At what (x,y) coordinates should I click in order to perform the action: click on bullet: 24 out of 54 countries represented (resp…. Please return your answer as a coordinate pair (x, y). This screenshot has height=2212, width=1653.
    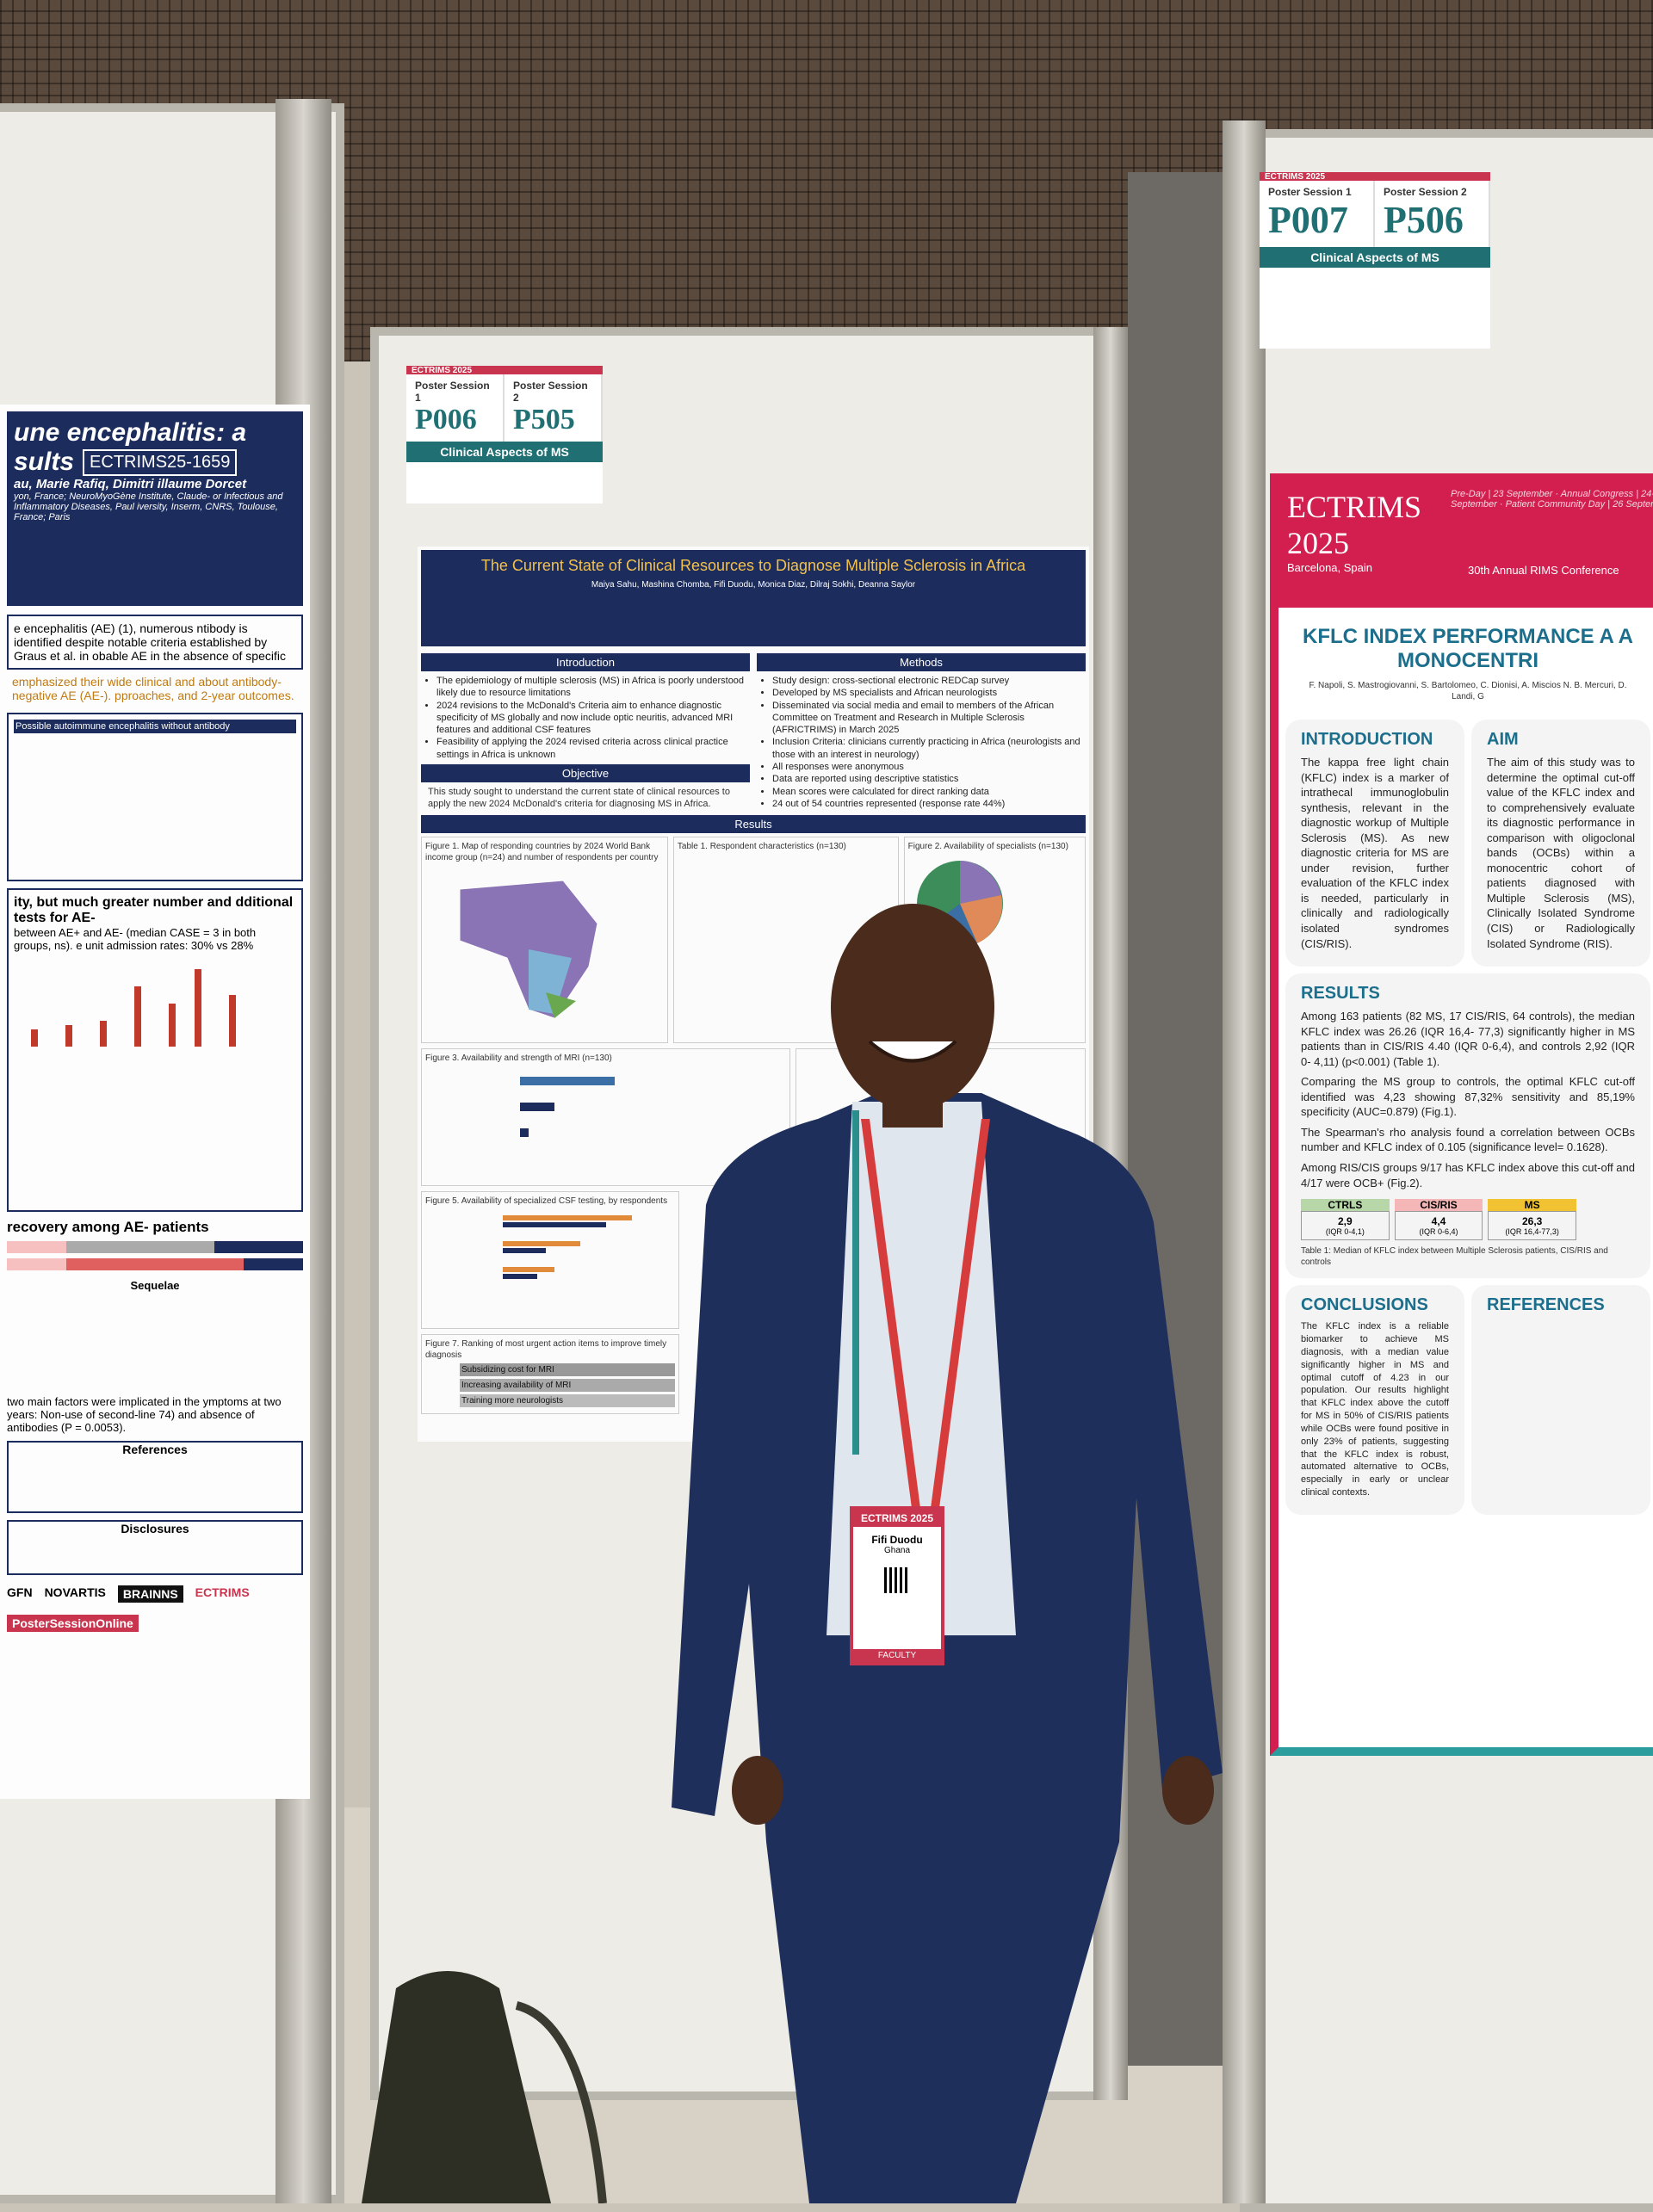
    Looking at the image, I should click on (929, 804).